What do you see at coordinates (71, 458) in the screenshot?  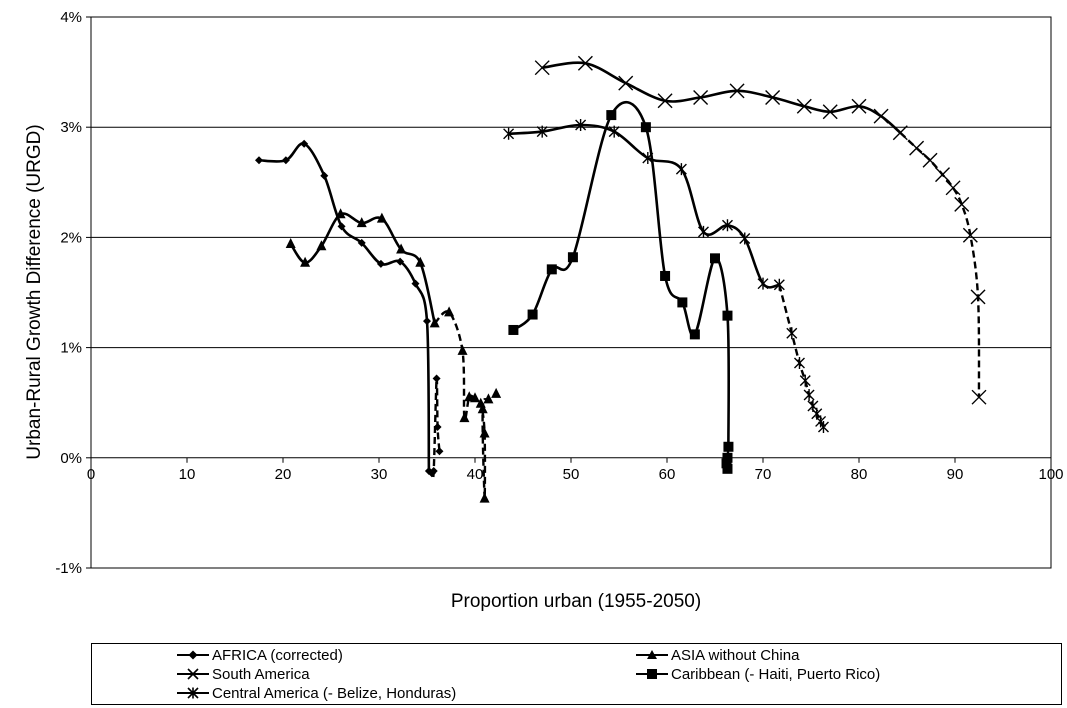 I see `y-tick-label: 0%` at bounding box center [71, 458].